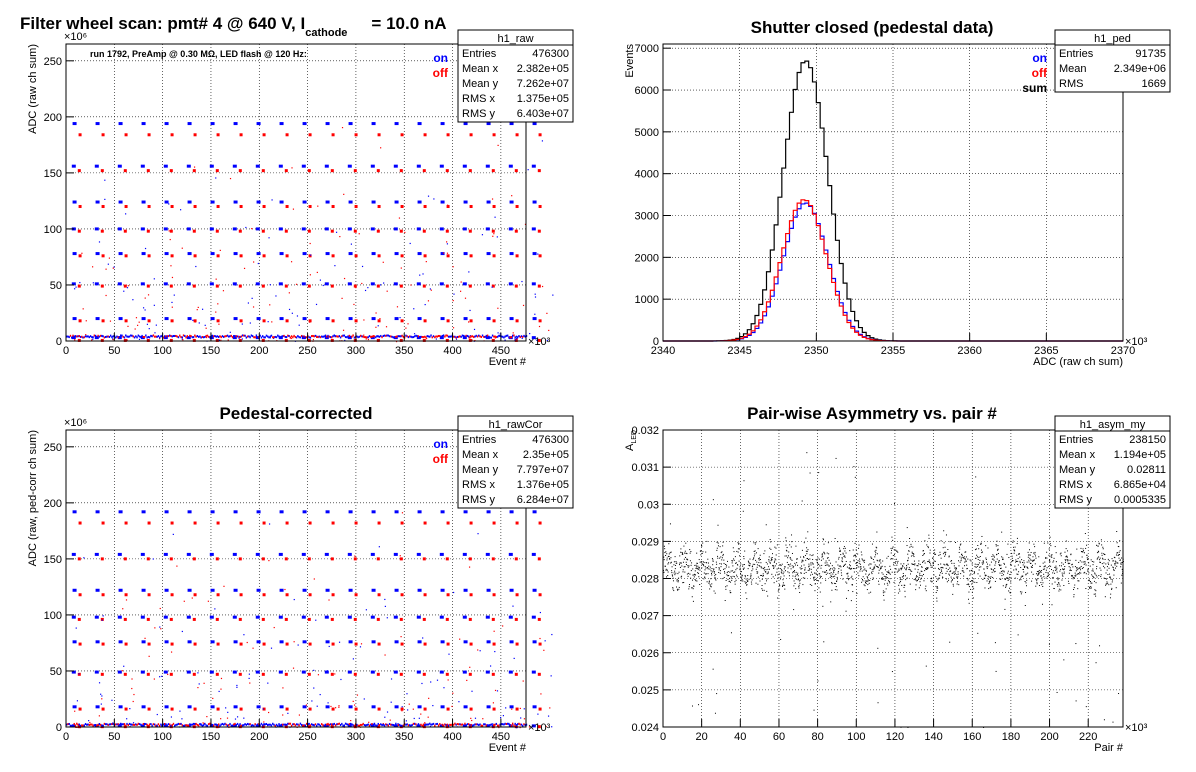  What do you see at coordinates (872, 27) in the screenshot?
I see `ped-title: Shutter closed (pedestal data)` at bounding box center [872, 27].